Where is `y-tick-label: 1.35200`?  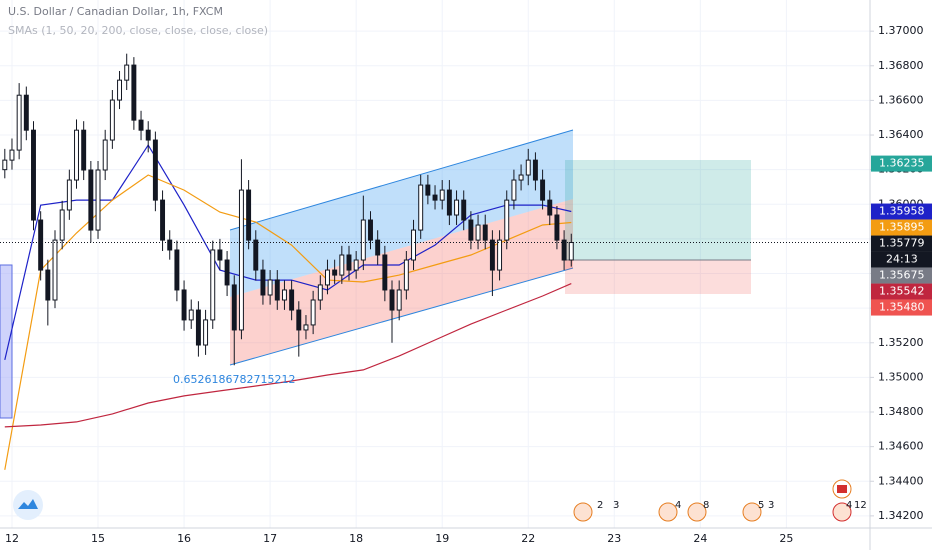
y-tick-label: 1.35200 is located at coordinates (901, 342).